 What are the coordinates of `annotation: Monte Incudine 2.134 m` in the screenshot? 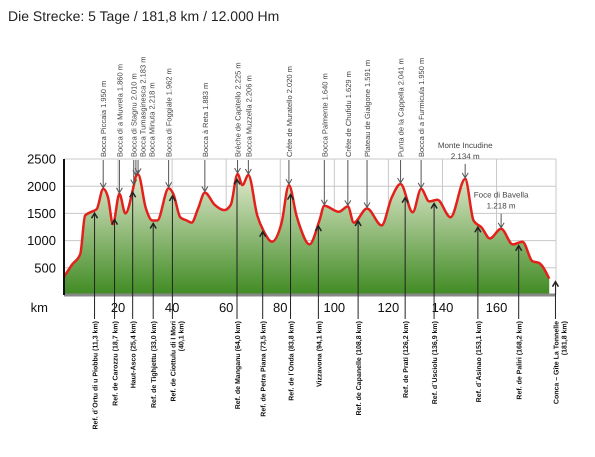 It's located at (466, 150).